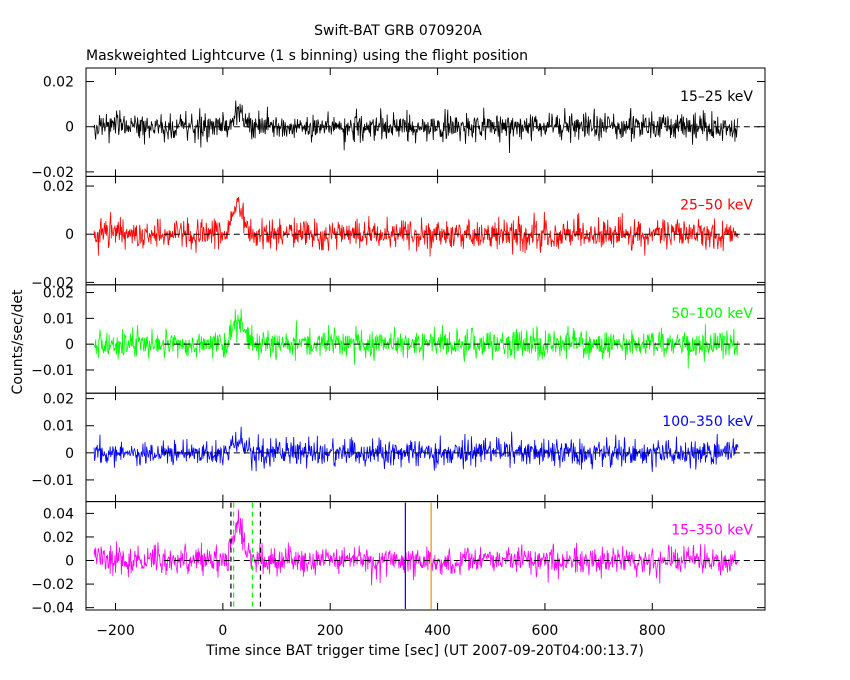 The image size is (850, 680). What do you see at coordinates (18, 341) in the screenshot?
I see `y-axis-title: Counts/sec/det` at bounding box center [18, 341].